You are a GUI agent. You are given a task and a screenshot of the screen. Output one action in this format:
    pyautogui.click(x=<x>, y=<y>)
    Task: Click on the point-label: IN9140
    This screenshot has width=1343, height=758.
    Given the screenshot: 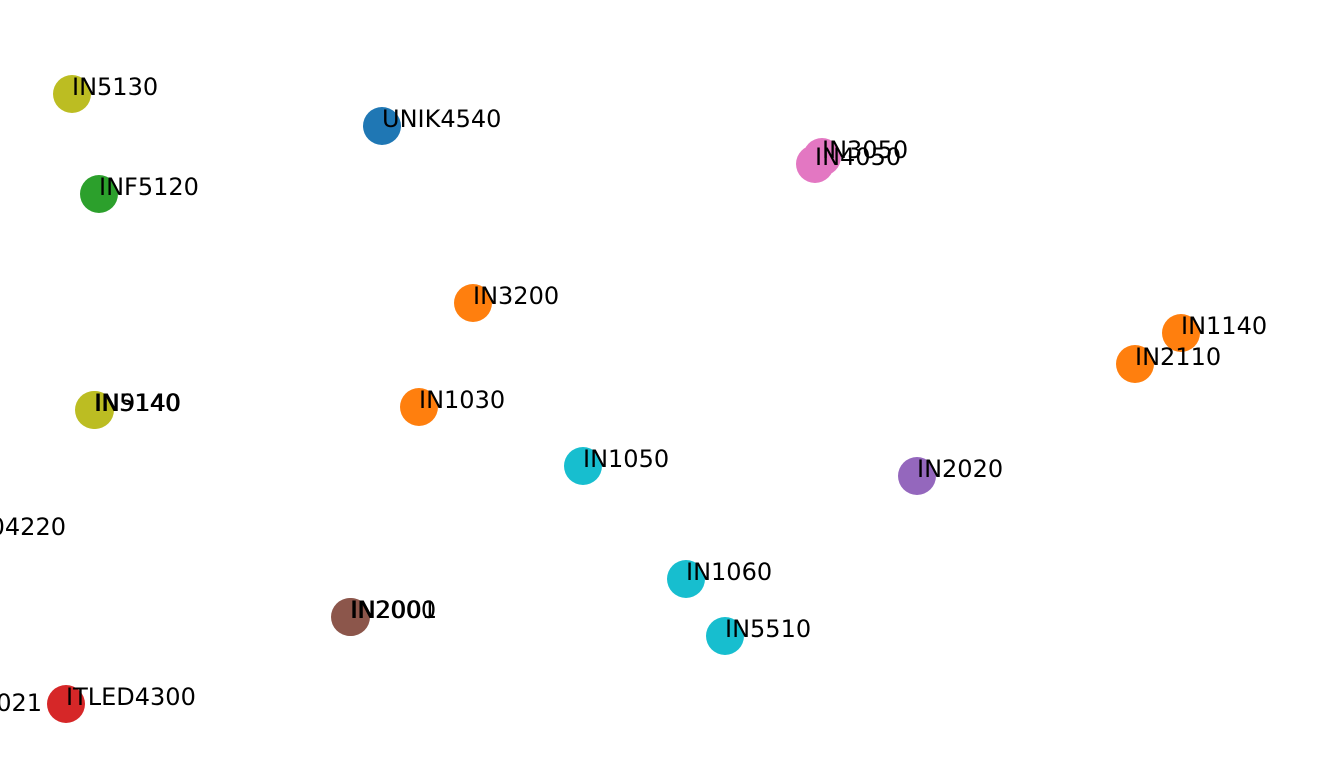 What is the action you would take?
    pyautogui.click(x=138, y=403)
    